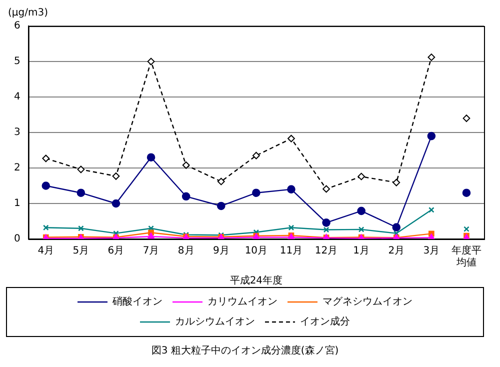 This screenshot has width=500, height=367. I want to click on y-tick-label: 5, so click(17, 62).